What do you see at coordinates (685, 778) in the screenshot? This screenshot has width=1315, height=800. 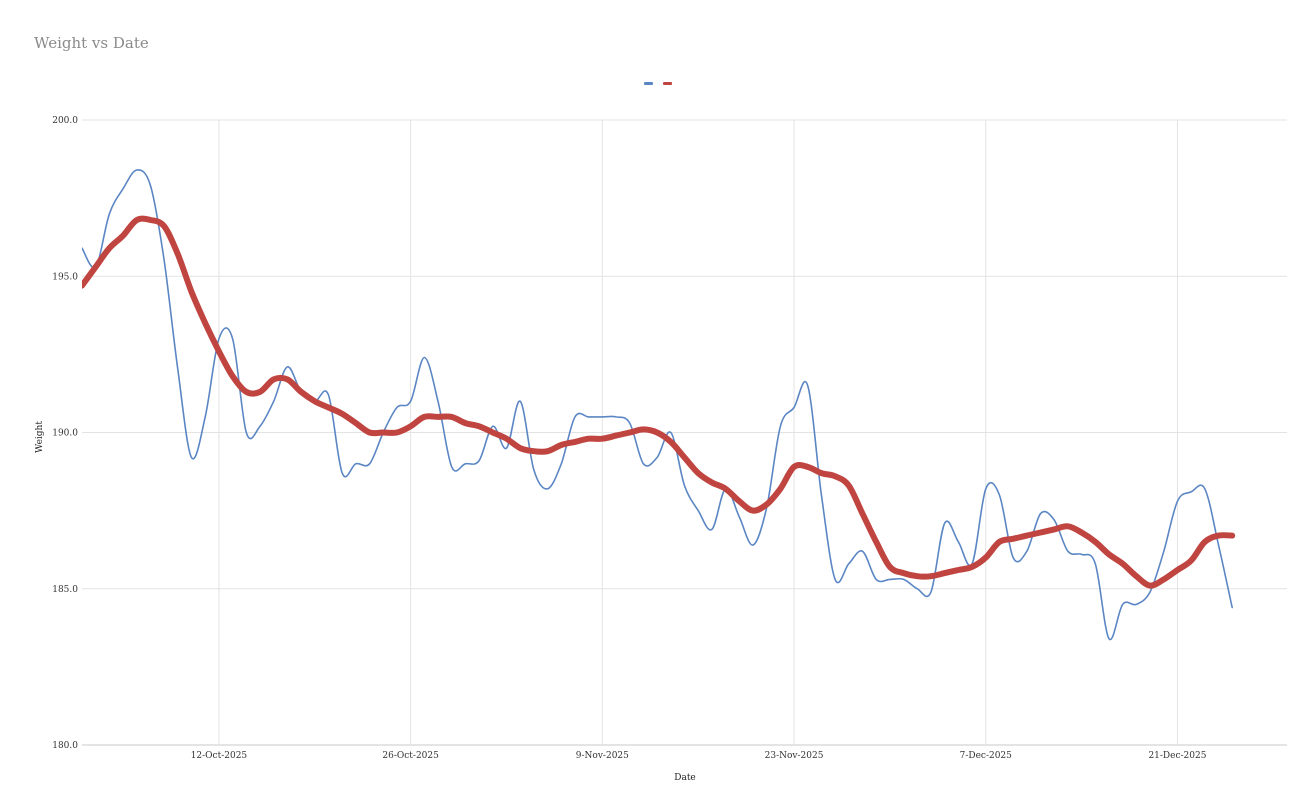 I see `x-axis-title: Date` at bounding box center [685, 778].